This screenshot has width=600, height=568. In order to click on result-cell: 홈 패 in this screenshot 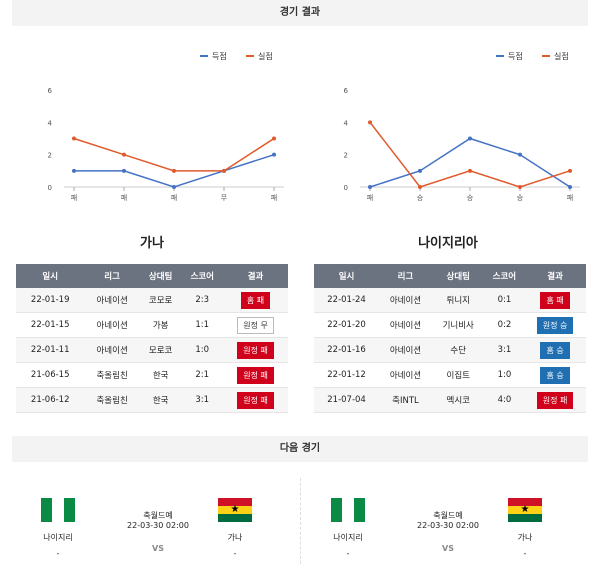, I will do `click(255, 300)`.